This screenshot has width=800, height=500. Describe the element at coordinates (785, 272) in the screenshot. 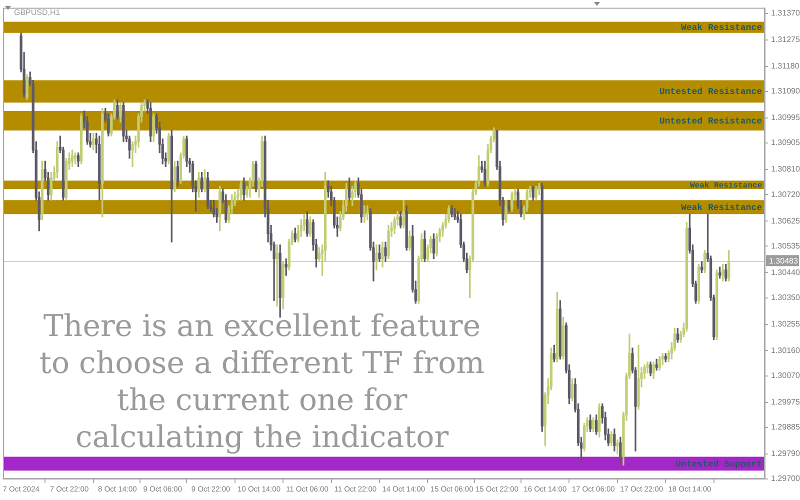

I see `y-tick-label: 1.30440` at that location.